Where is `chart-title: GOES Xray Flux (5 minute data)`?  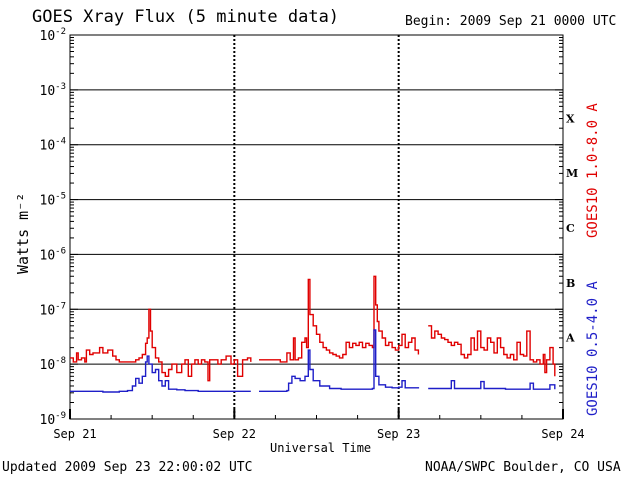
chart-title: GOES Xray Flux (5 minute data) is located at coordinates (186, 17).